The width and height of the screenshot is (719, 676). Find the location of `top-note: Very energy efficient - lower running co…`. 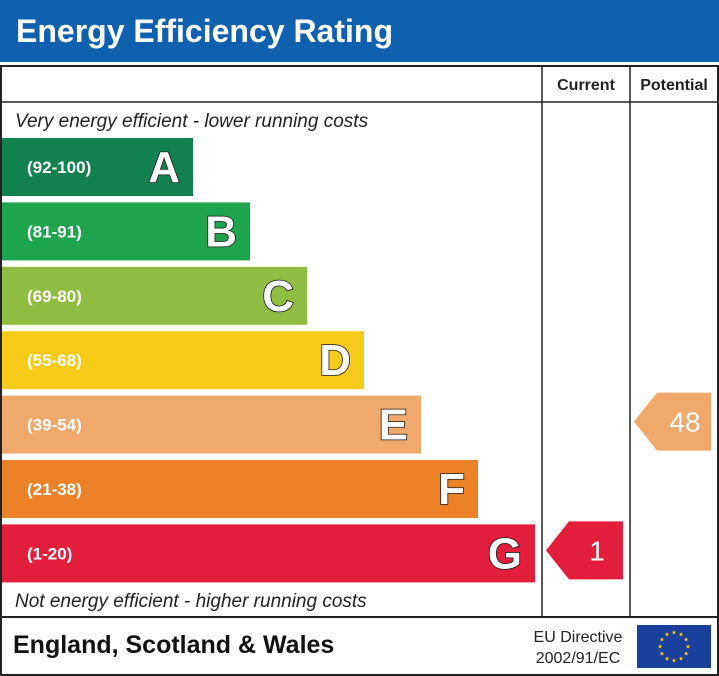

top-note: Very energy efficient - lower running co… is located at coordinates (192, 121).